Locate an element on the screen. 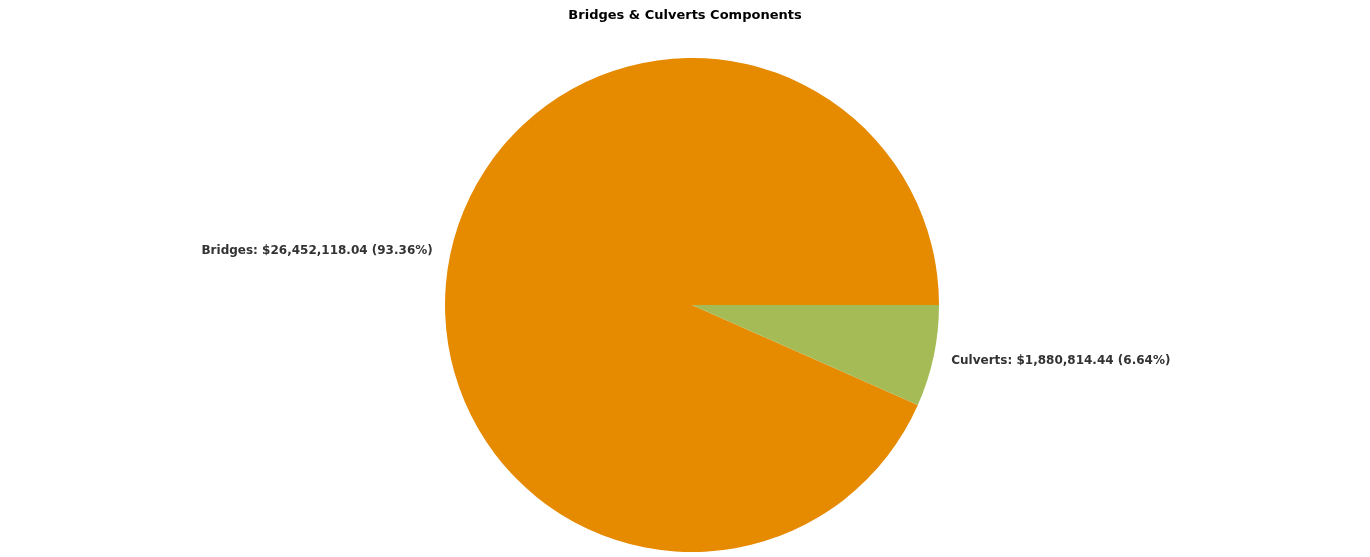 This screenshot has height=557, width=1370. pie-slice is located at coordinates (815, 355).